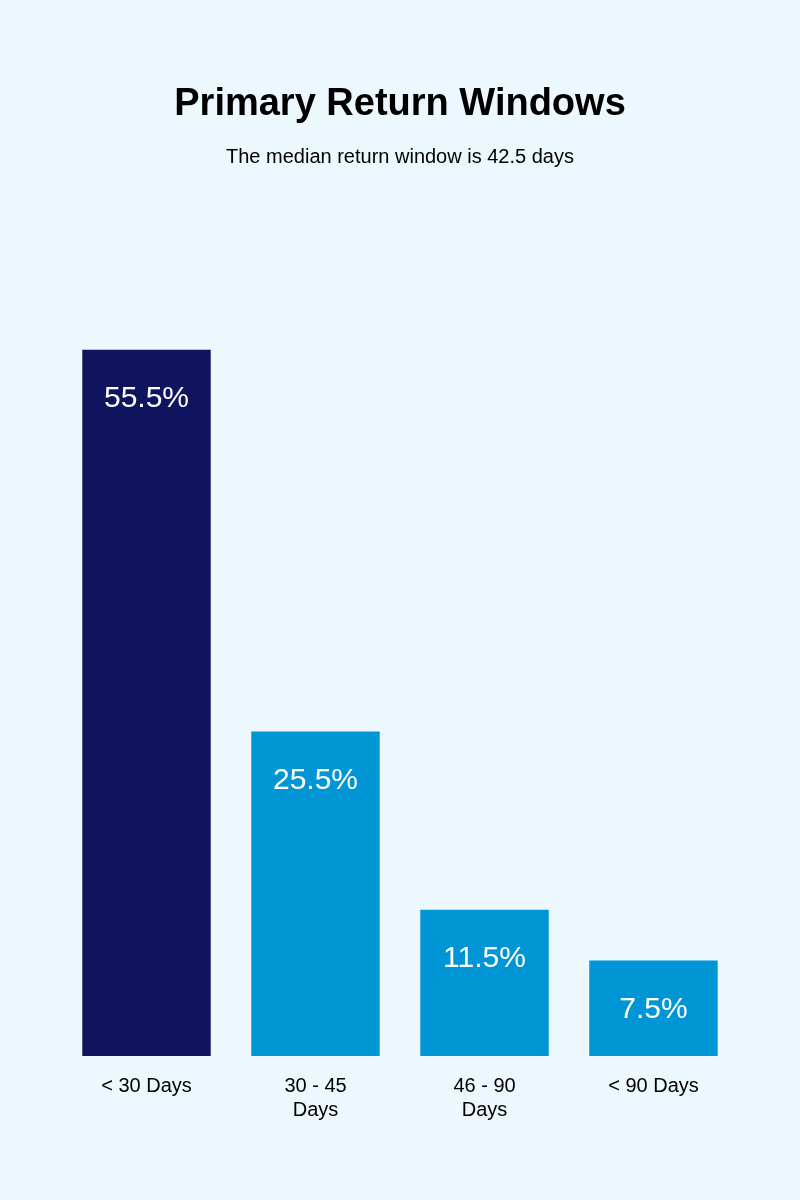  Describe the element at coordinates (315, 1096) in the screenshot. I see `x-tick-label: 30 - 45 Days` at that location.